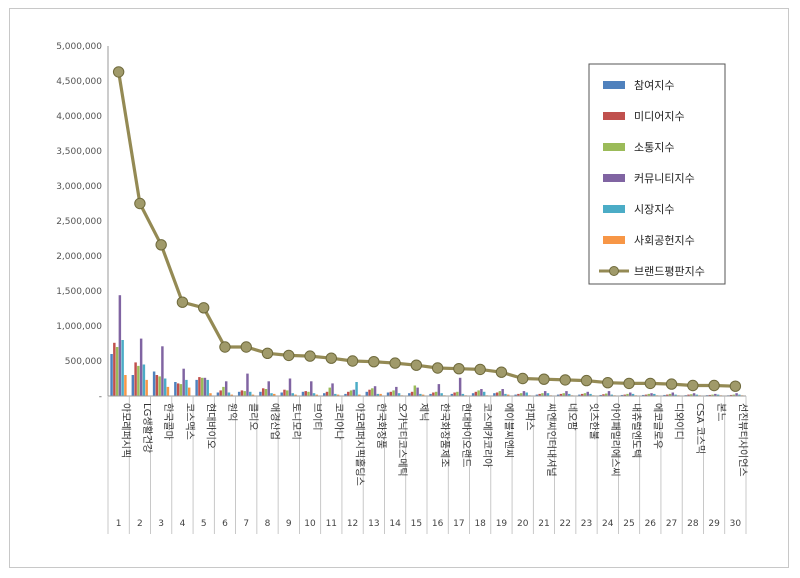 The image size is (800, 578). Describe the element at coordinates (480, 524) in the screenshot. I see `category-number: 18` at that location.